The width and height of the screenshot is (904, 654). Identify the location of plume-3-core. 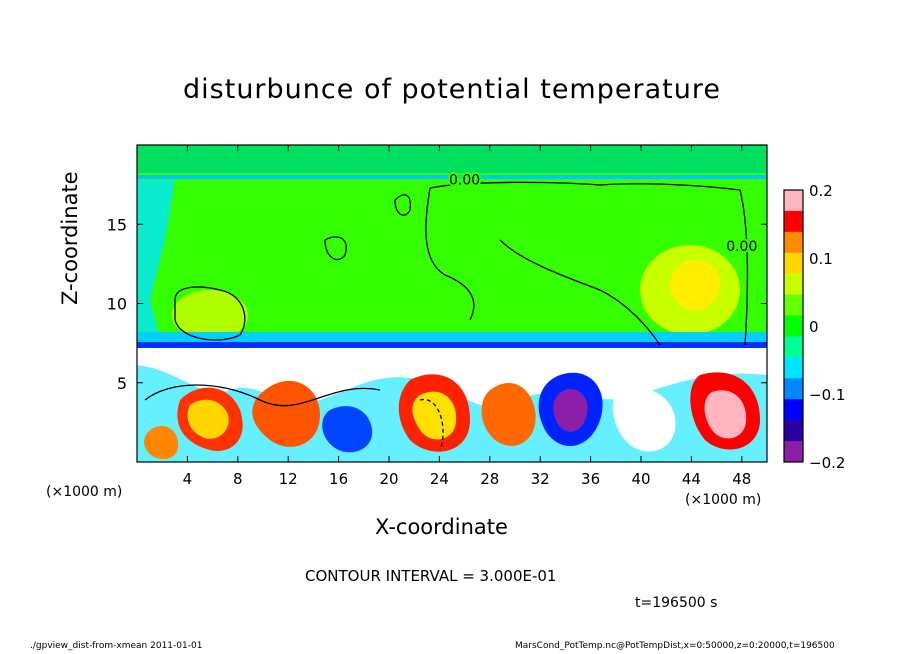
(434, 415).